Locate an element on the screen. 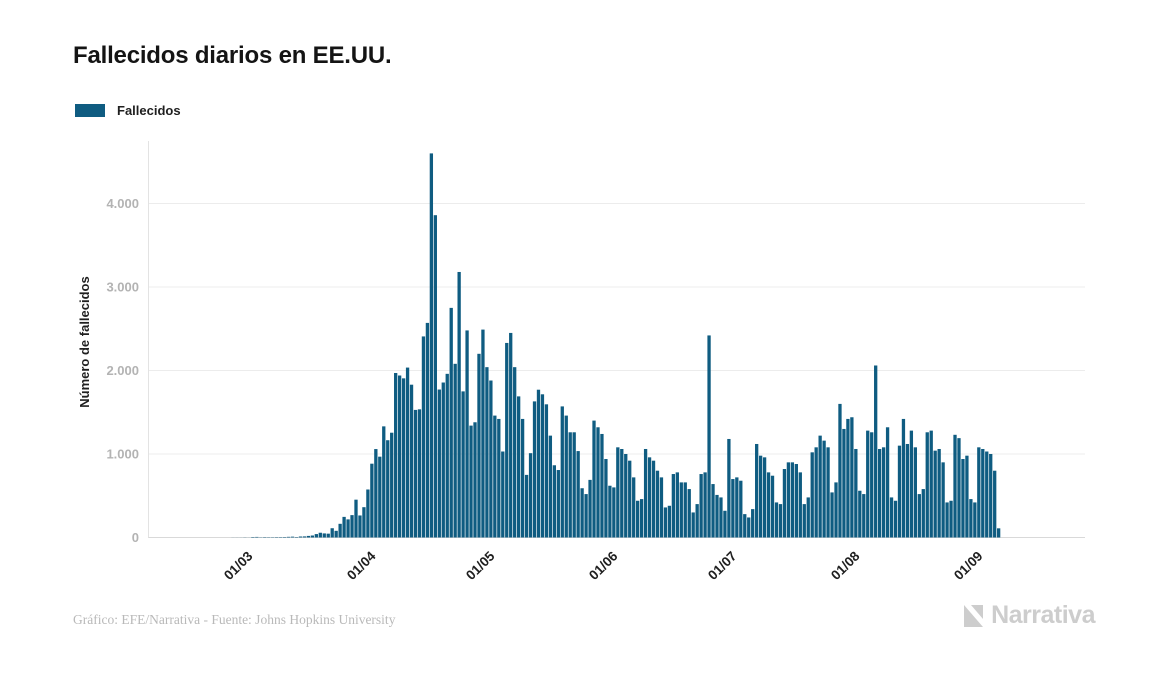 This screenshot has height=674, width=1157. y-tick-label: 1.000 is located at coordinates (122, 454).